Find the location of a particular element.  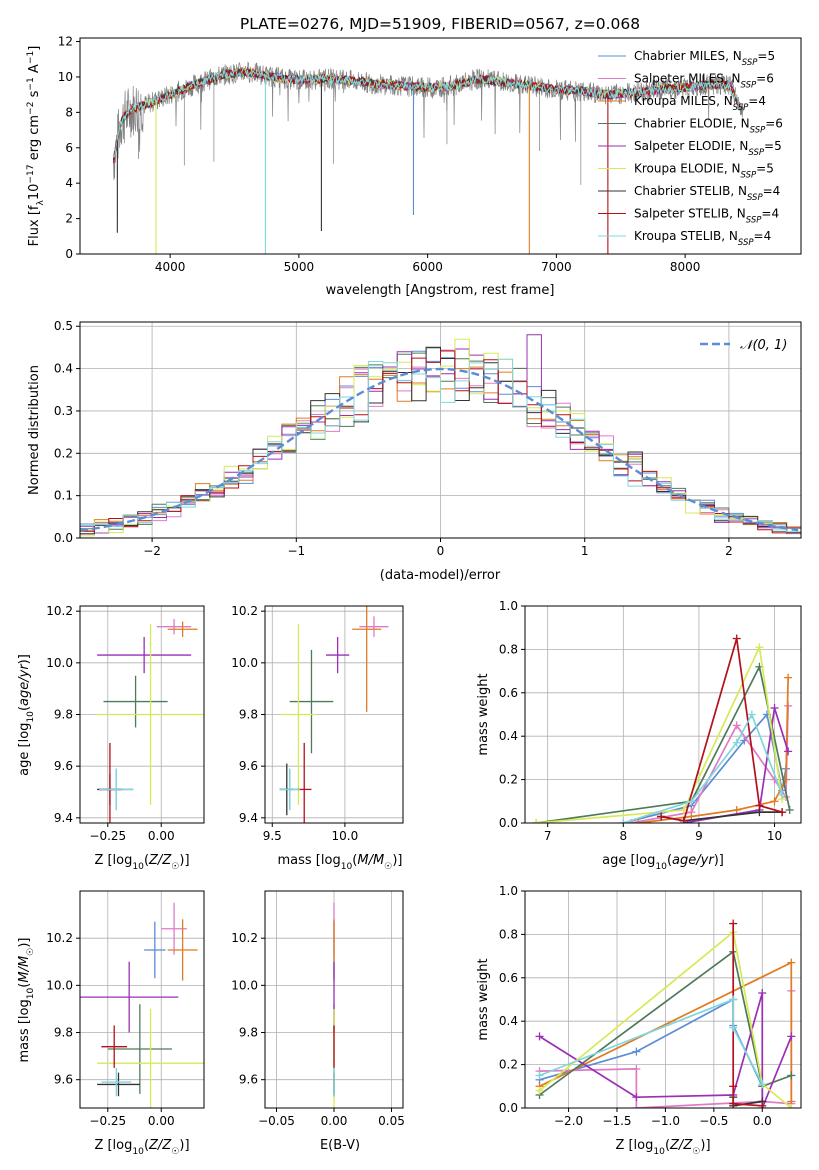

plot-area-age-vs-mass is located at coordinates (334, 714).